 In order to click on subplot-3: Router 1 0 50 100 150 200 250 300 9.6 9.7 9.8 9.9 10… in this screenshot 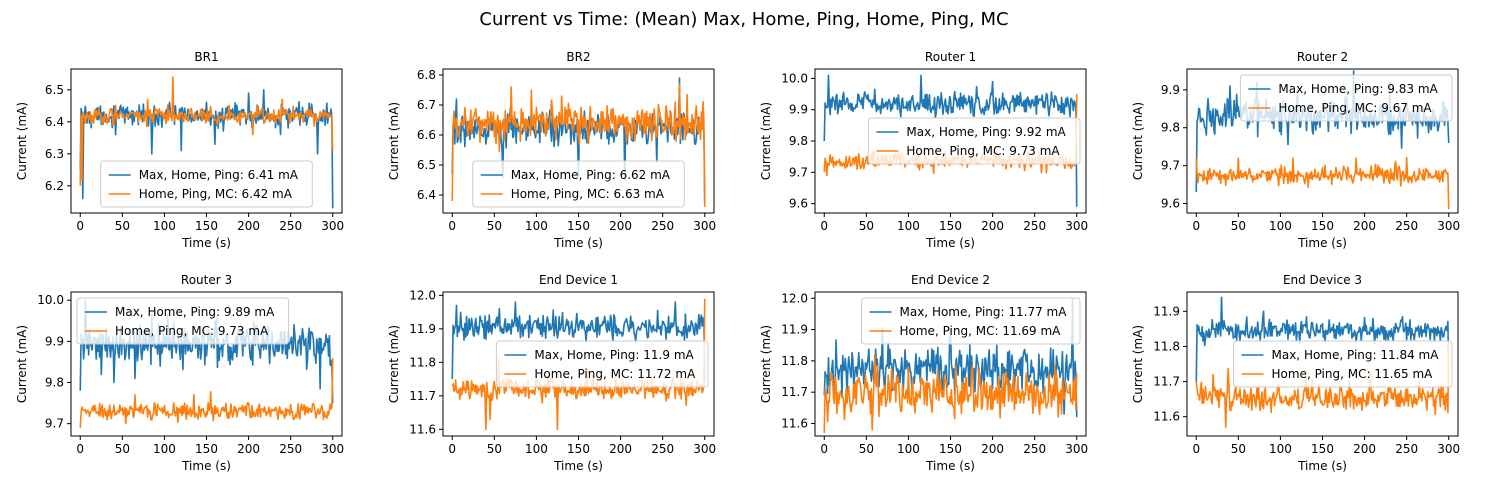, I will do `click(923, 150)`.